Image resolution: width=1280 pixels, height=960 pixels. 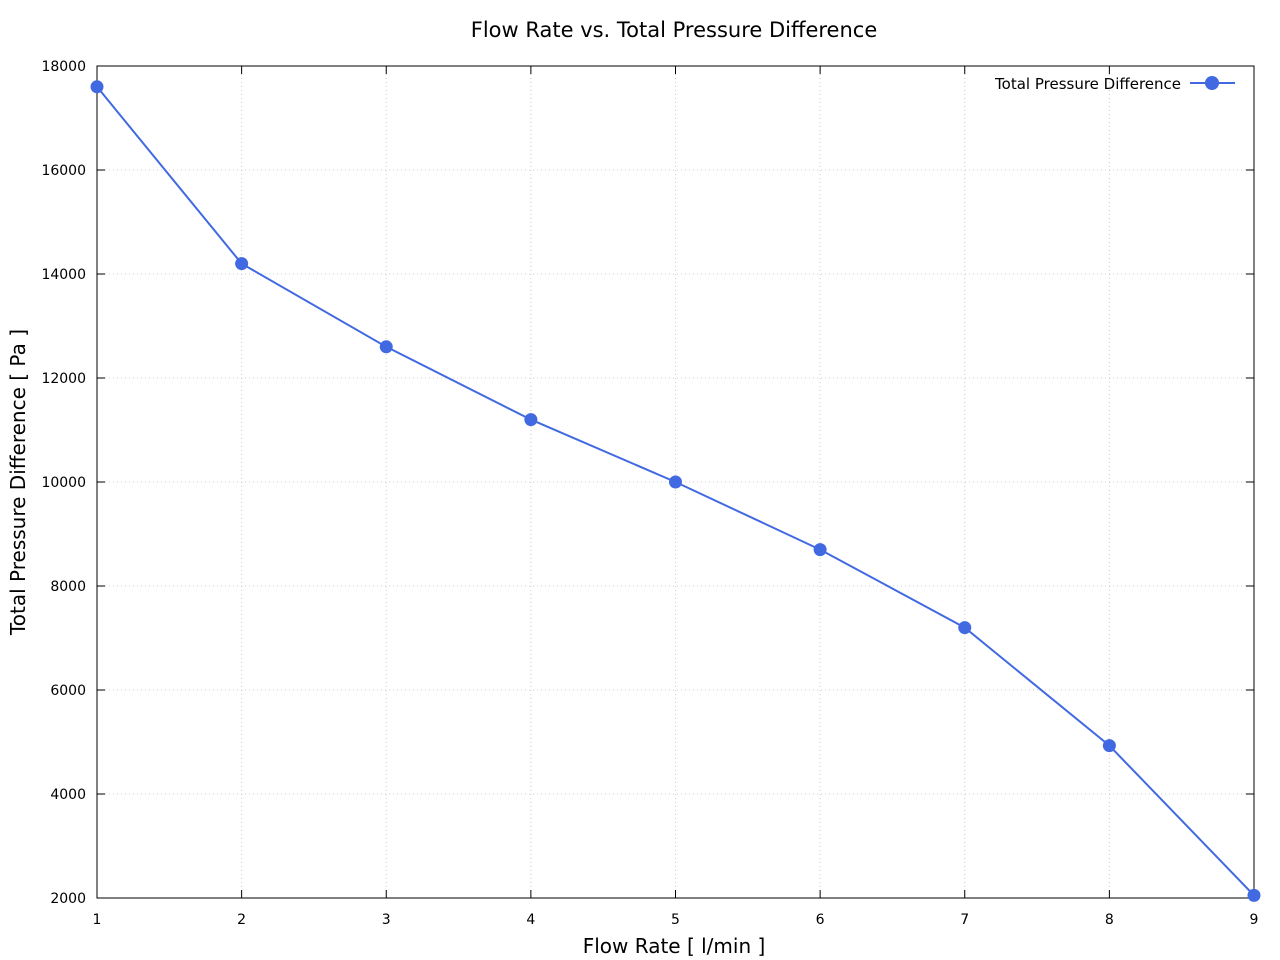 I want to click on legend: Total Pressure Difference, so click(x=1114, y=84).